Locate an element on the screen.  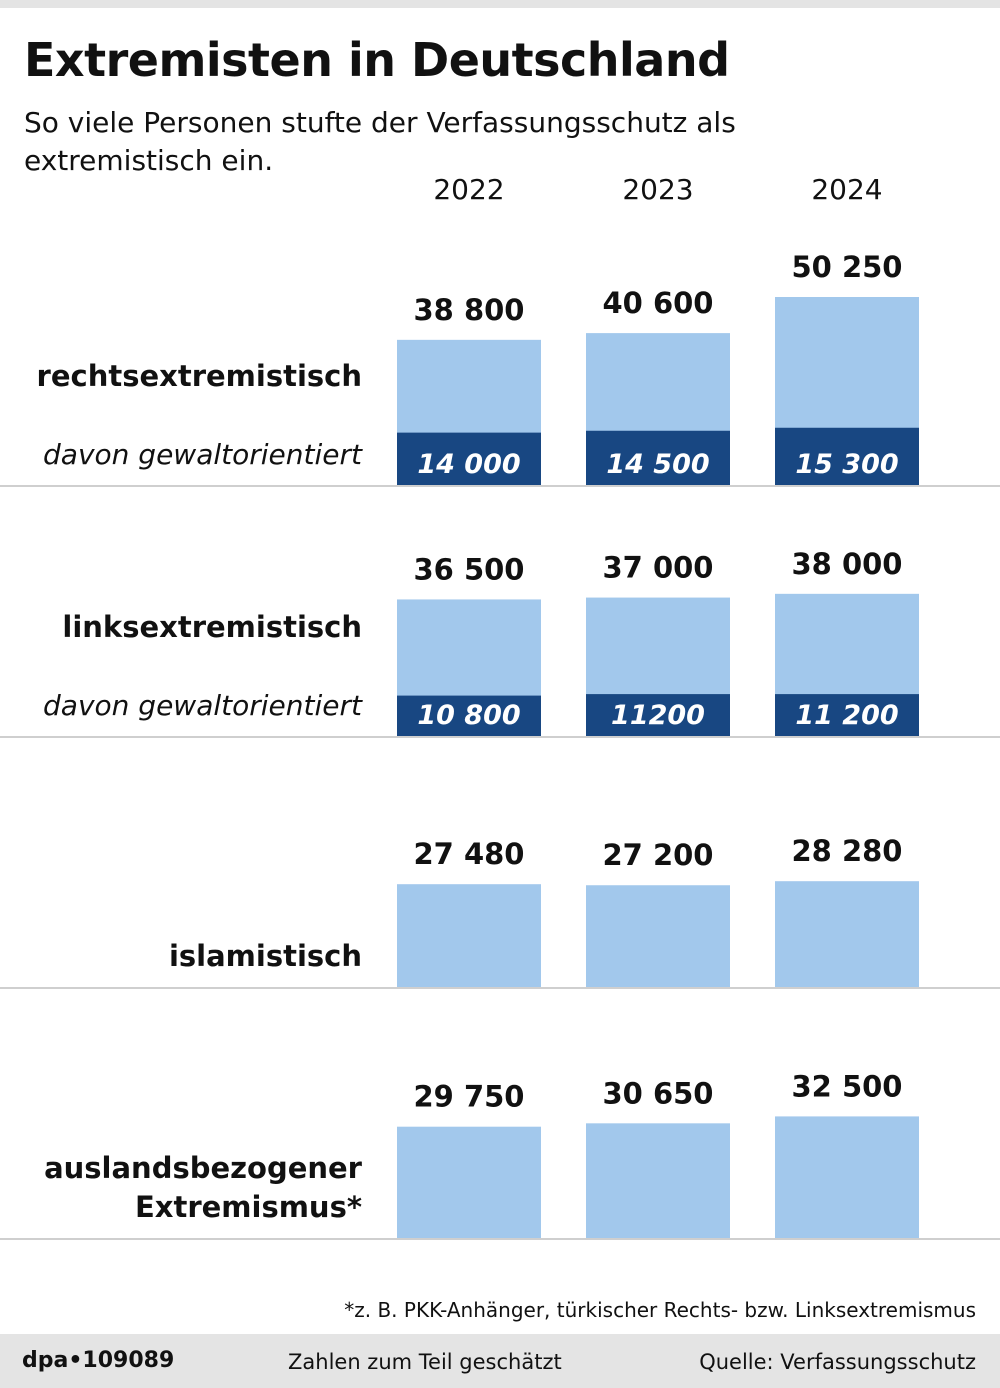
top-bar is located at coordinates (500, 4).